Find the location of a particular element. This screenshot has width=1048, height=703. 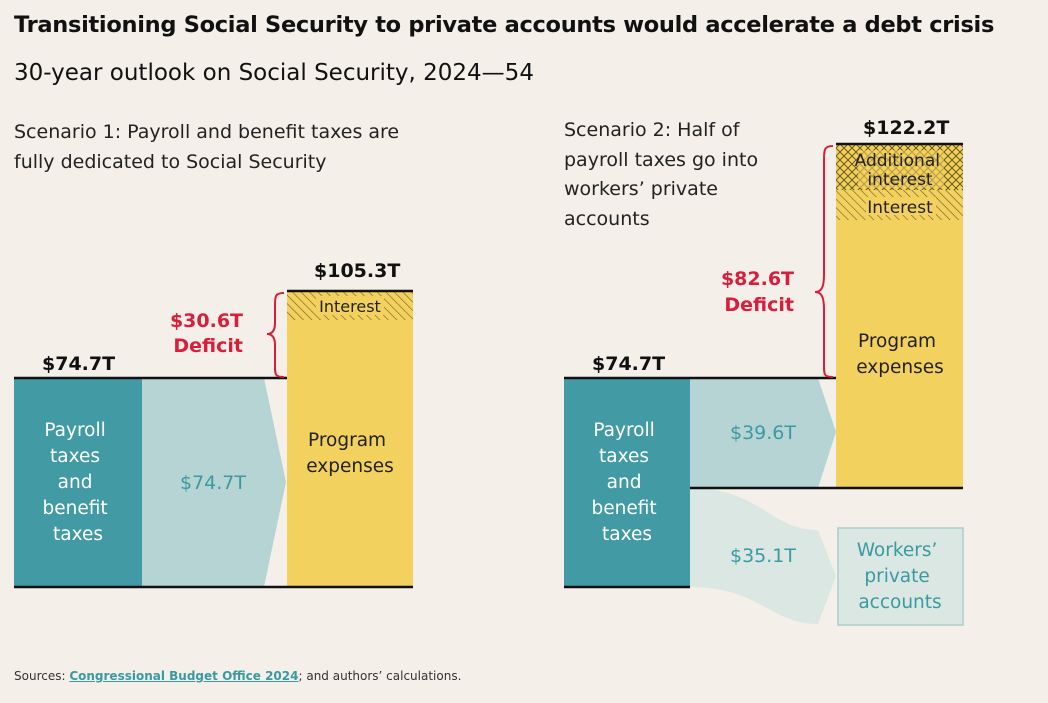

s2-interest-label: Interest is located at coordinates (900, 208).